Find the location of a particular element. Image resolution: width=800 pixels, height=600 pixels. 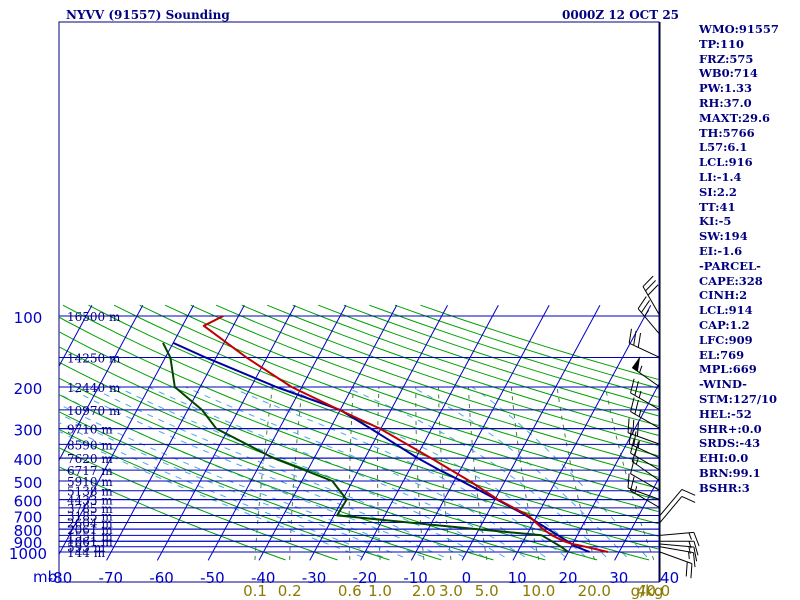

sounding-title: NYVV (91557) Sounding is located at coordinates (148, 15).